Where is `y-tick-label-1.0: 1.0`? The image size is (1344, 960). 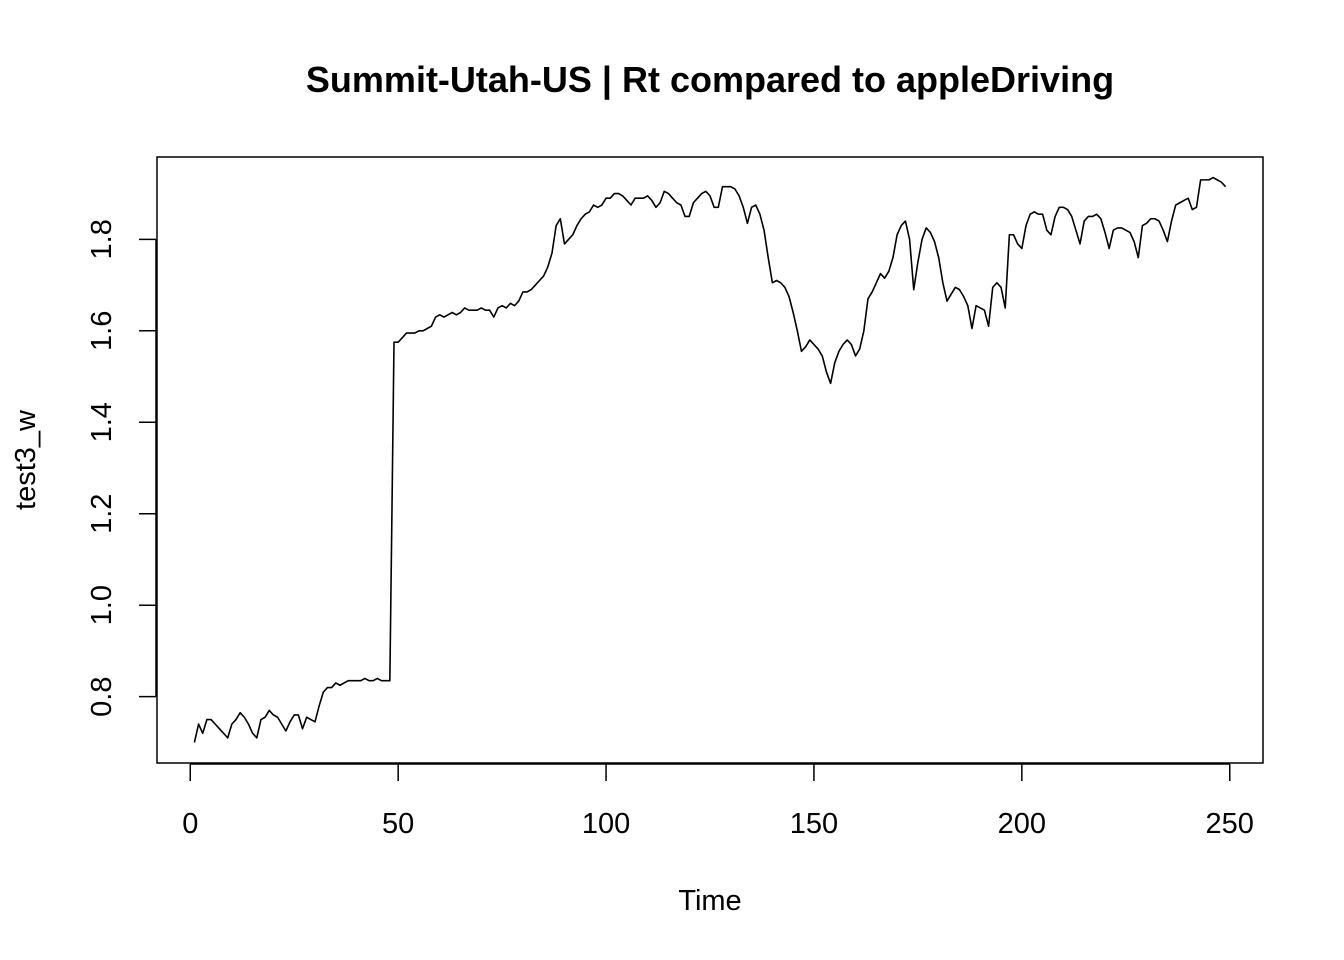
y-tick-label-1.0: 1.0 is located at coordinates (102, 605).